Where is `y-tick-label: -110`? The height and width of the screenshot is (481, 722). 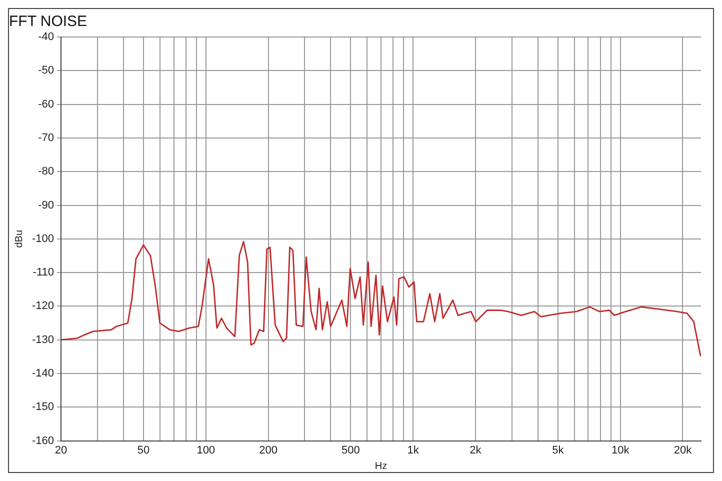
y-tick-label: -110 is located at coordinates (43, 272).